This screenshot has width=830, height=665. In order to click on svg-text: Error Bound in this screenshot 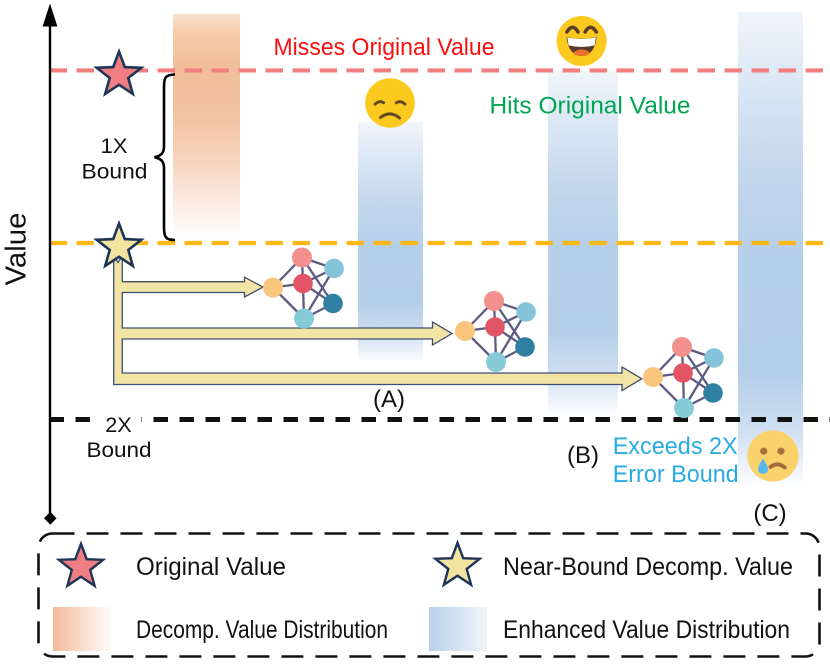, I will do `click(676, 474)`.